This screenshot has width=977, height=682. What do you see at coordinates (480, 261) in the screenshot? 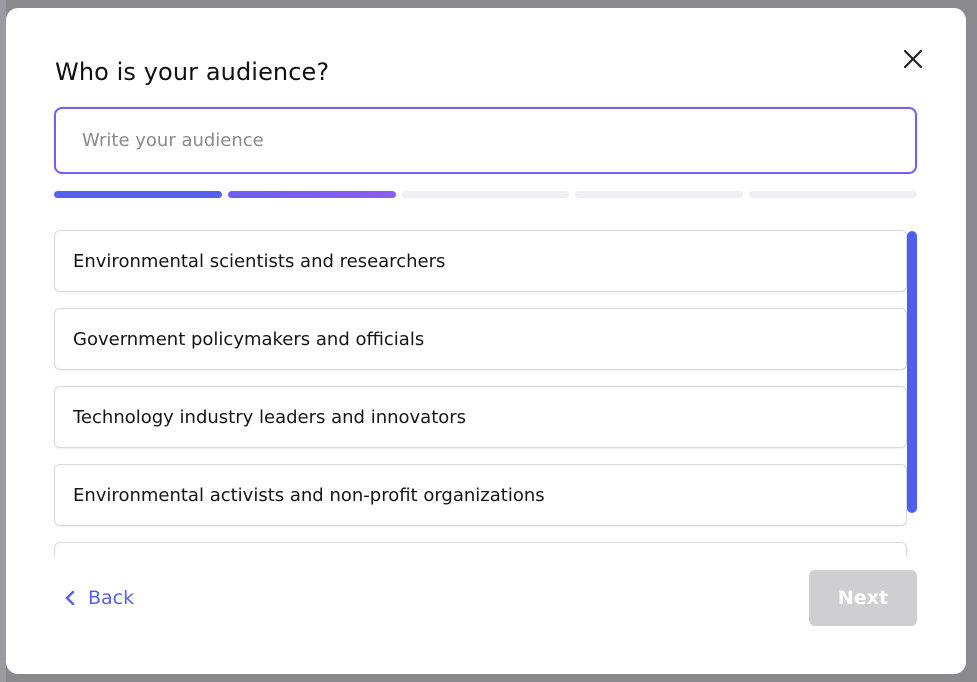
I see `audience-option-environmental-scientists: Environmental scientists and researchers` at bounding box center [480, 261].